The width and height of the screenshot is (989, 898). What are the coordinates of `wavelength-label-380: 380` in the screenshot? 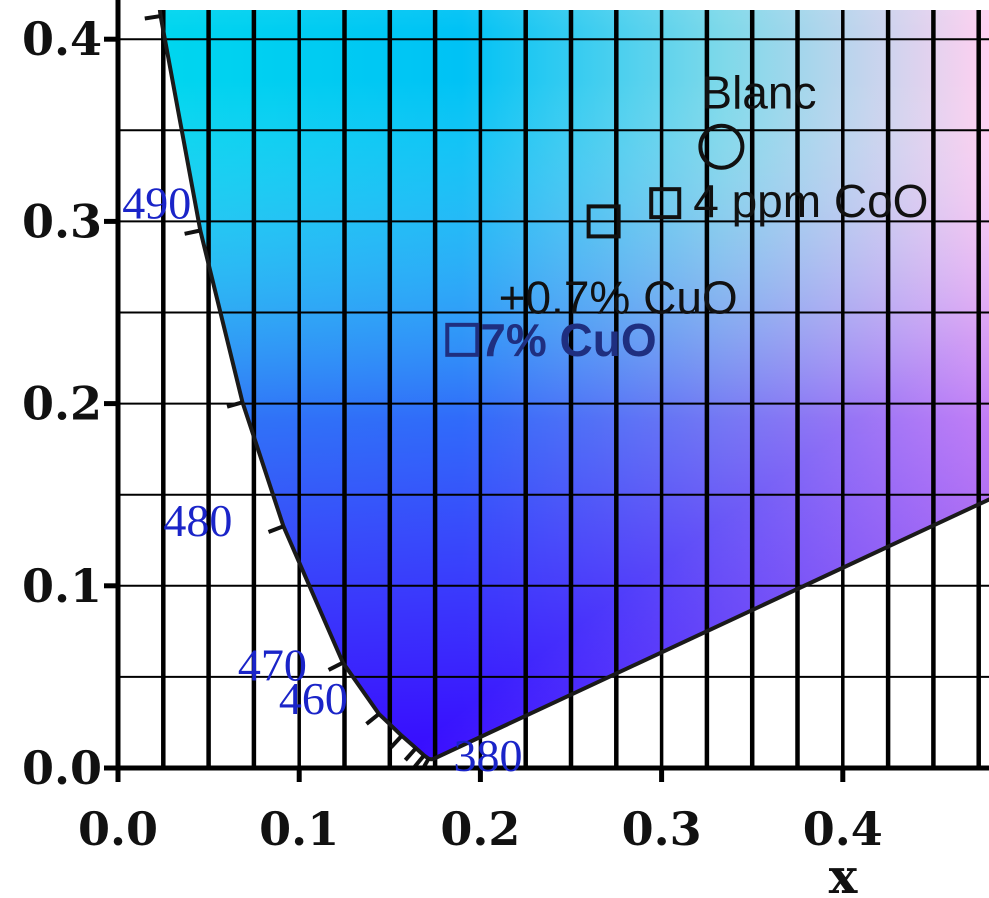 It's located at (487, 755).